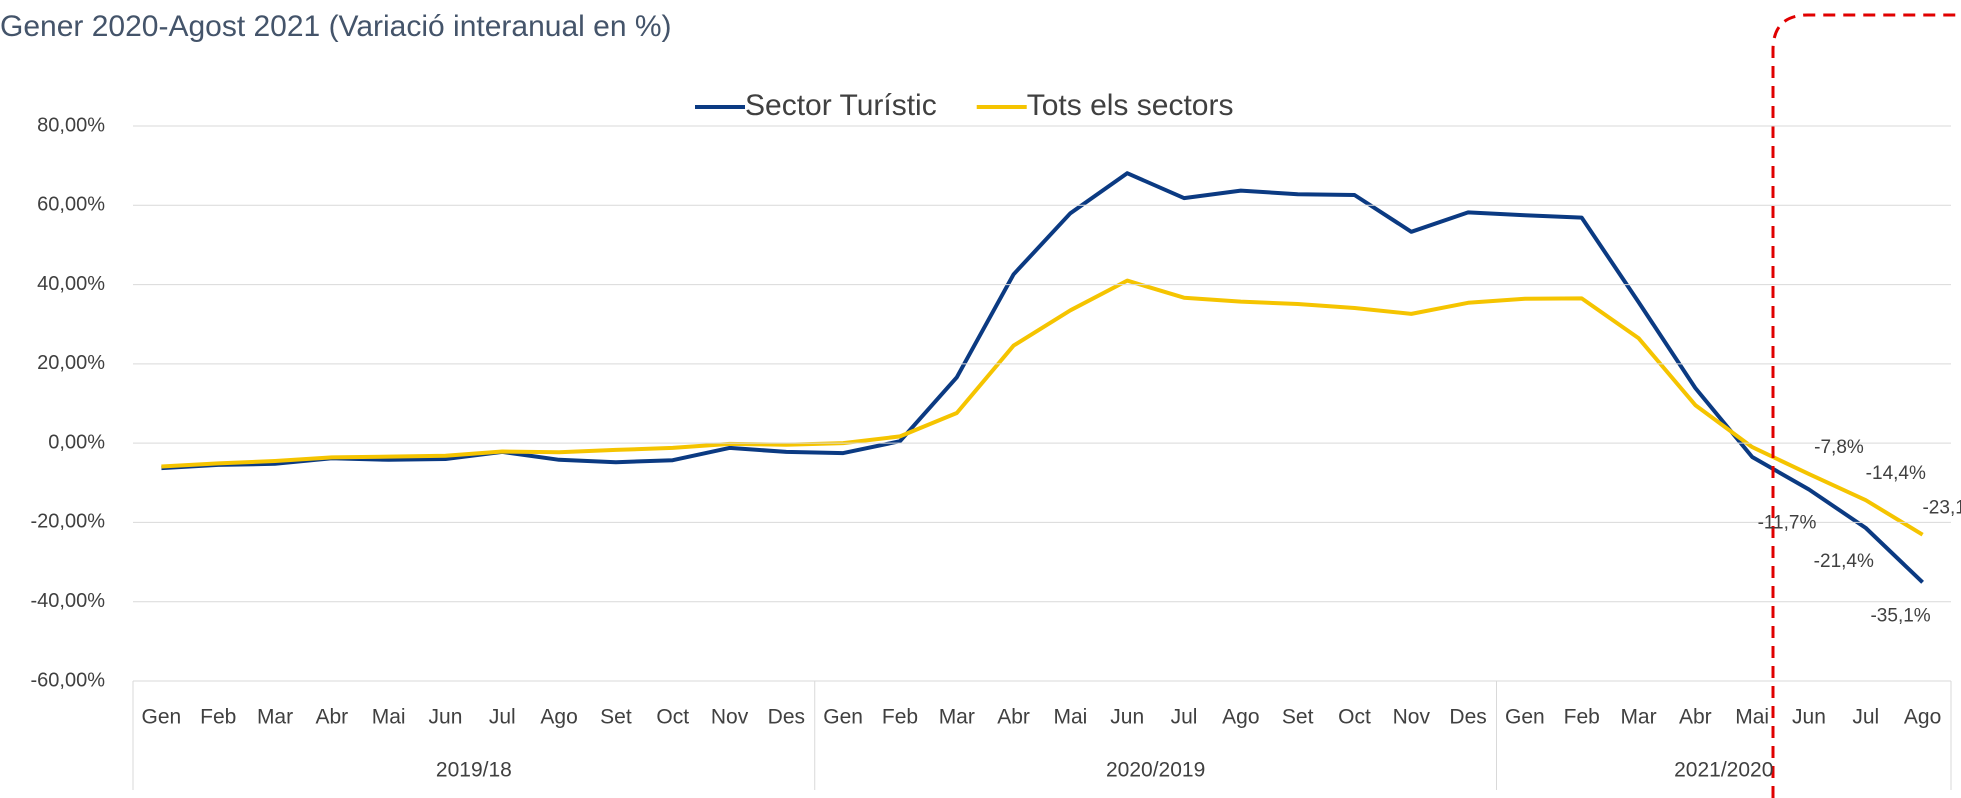  I want to click on legend-label: Sector Turístic, so click(841, 105).